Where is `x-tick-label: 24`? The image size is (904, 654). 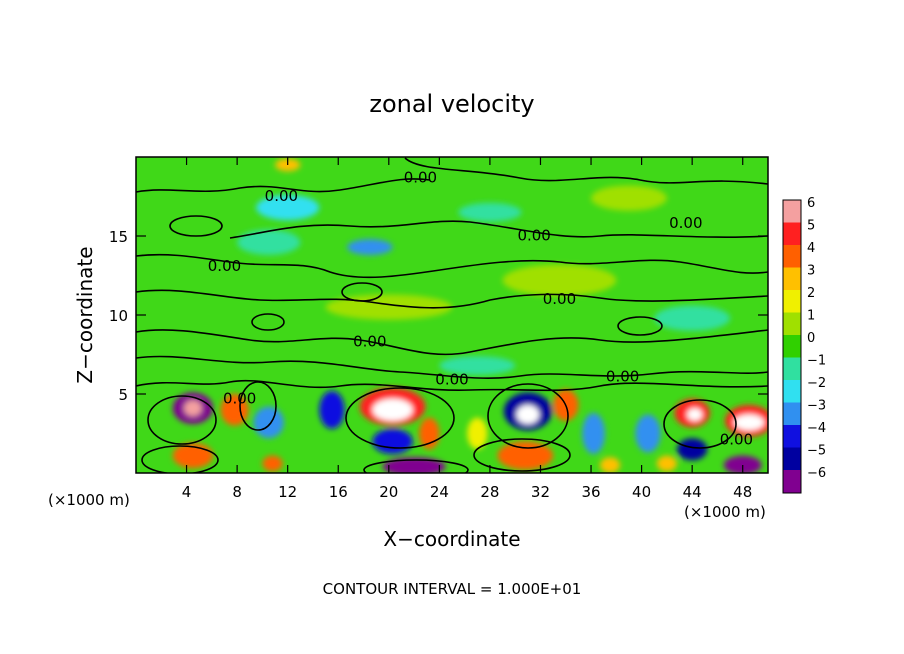
x-tick-label: 24 is located at coordinates (439, 492).